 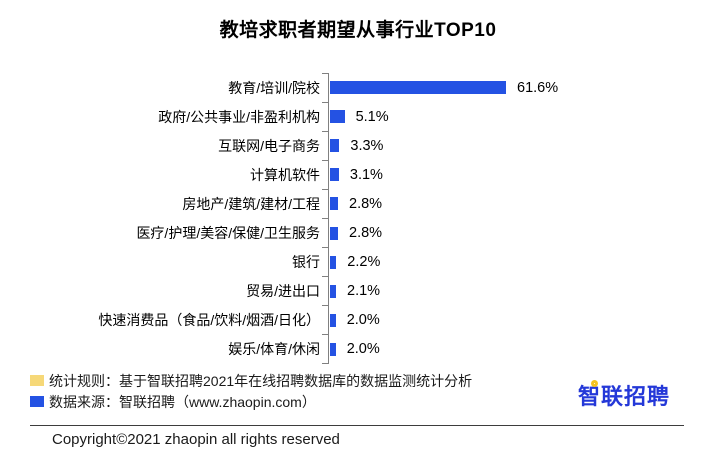 I want to click on bar-zone: 2.1%, so click(x=354, y=291).